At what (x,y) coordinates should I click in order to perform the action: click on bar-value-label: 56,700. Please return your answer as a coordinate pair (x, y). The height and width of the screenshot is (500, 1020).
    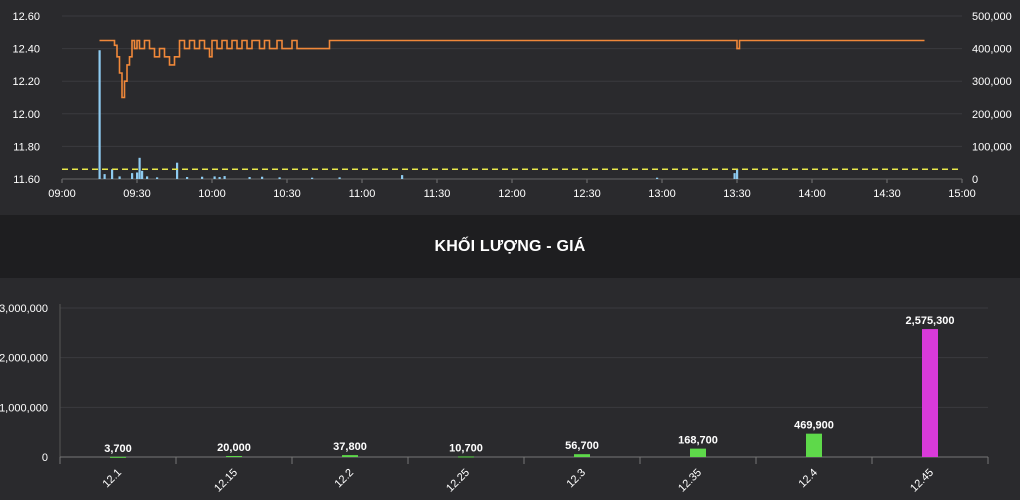
    Looking at the image, I should click on (582, 446).